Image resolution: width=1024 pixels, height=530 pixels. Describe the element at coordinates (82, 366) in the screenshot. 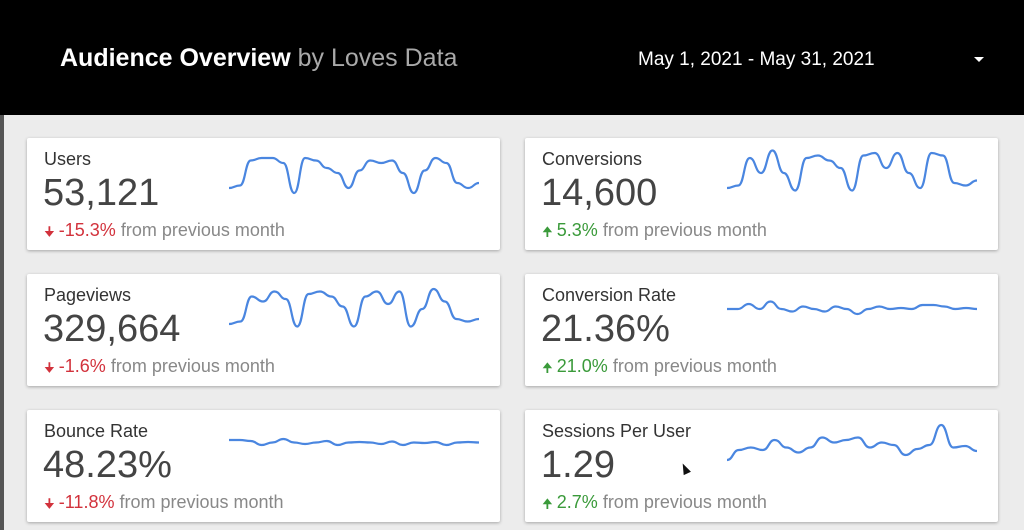

I see `change-percent: -1.6%` at that location.